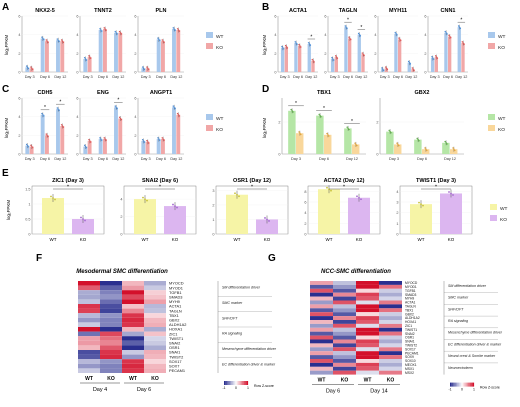 This screenshot has width=520, height=407. I want to click on panel-c-bar-eng-ko, so click(105, 146).